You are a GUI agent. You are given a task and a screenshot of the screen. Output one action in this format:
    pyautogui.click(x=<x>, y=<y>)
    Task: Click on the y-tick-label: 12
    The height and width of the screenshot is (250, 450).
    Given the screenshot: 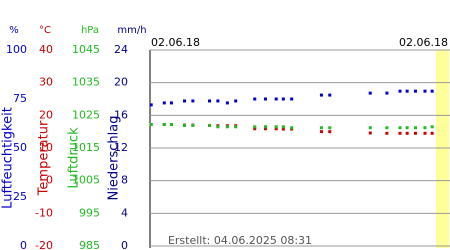 What is the action you would take?
    pyautogui.click(x=121, y=147)
    